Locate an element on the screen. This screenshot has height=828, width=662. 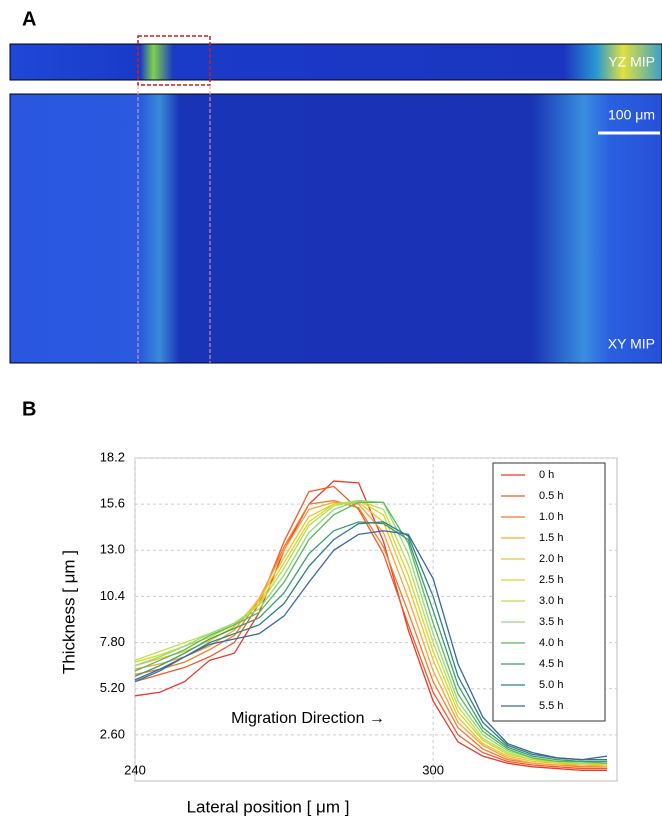
y-tick-label: 18.2 is located at coordinates (112, 456).